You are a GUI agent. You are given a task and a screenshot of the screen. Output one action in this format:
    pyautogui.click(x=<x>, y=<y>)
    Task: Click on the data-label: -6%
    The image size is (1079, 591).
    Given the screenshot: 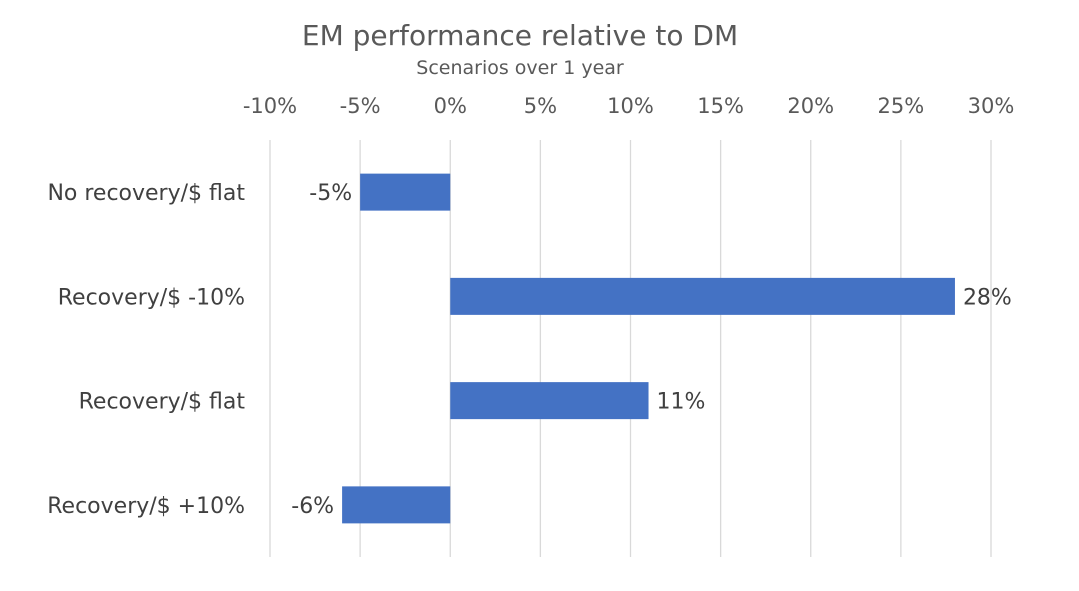 What is the action you would take?
    pyautogui.click(x=312, y=506)
    